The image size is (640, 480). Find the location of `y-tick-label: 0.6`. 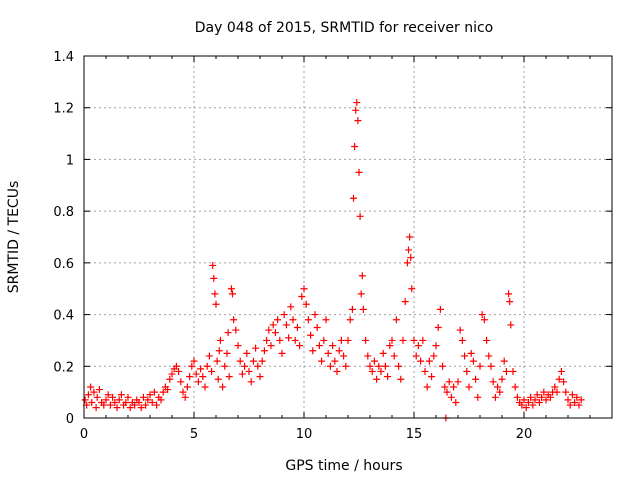

y-tick-label: 0.6 is located at coordinates (63, 264).